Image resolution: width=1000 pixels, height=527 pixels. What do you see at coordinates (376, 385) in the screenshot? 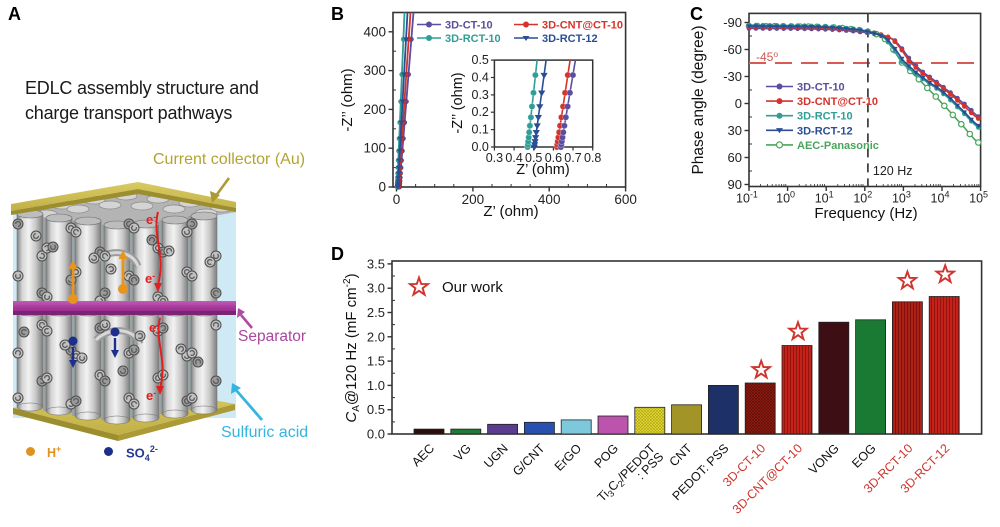
I see `svg-text: 1.0` at bounding box center [376, 385].